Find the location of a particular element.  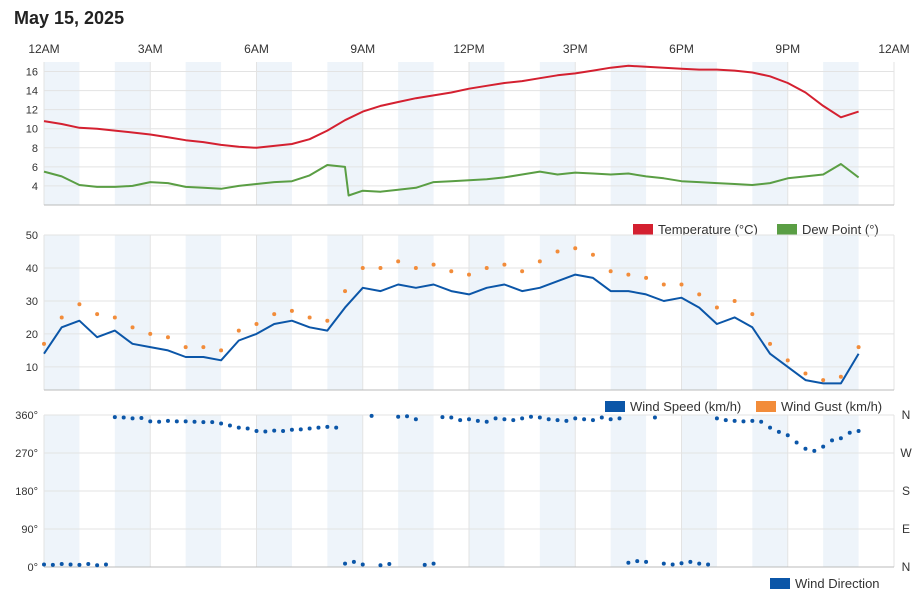

dew-point-line is located at coordinates (451, 180).